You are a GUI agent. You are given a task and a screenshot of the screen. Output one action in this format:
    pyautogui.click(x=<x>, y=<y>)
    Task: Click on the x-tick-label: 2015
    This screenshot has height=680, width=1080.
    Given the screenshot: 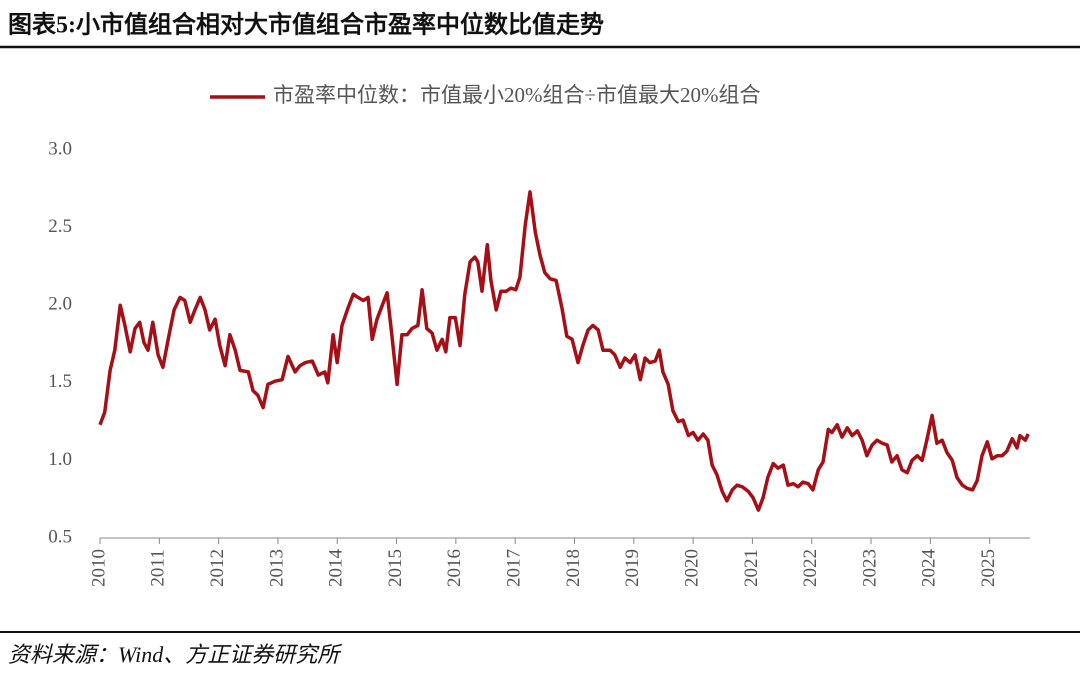 What is the action you would take?
    pyautogui.click(x=395, y=568)
    